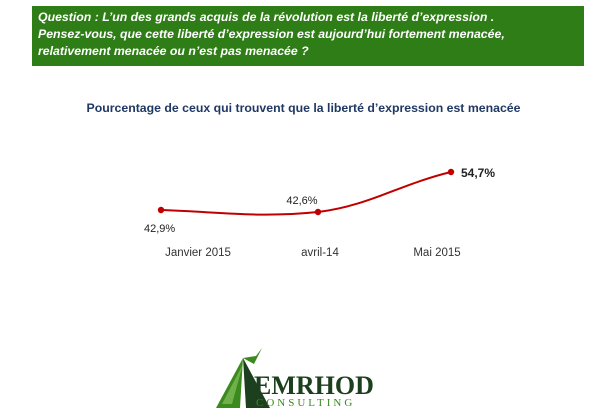  What do you see at coordinates (198, 253) in the screenshot?
I see `x-tick-label-1: Janvier 2015` at bounding box center [198, 253].